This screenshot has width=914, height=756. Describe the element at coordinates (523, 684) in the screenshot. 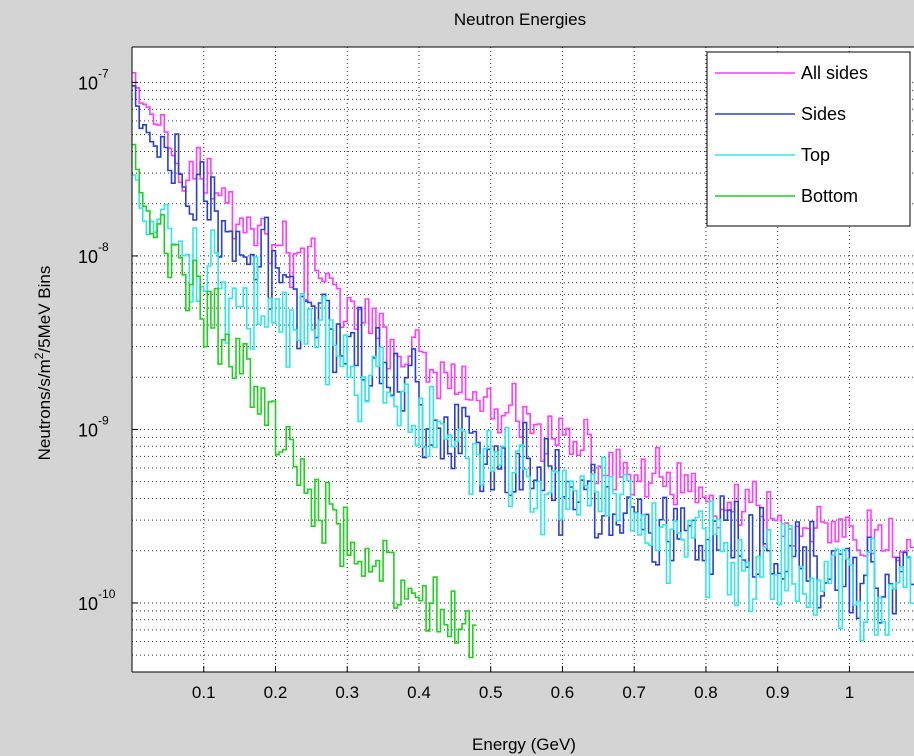

I see `x-axis: 0.1 0.2 0.3 0.4 0.5 0.6 0.7 0.8 0.9 1` at that location.